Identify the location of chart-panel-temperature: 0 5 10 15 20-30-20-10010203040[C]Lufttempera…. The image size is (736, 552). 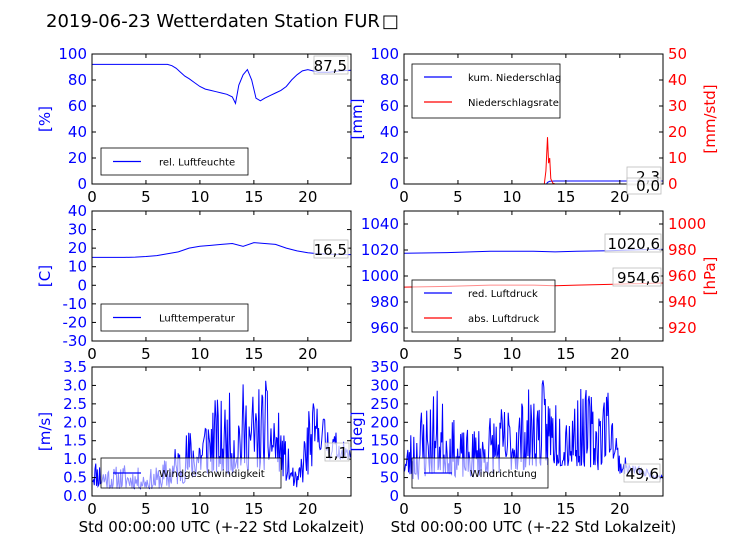
(194, 282).